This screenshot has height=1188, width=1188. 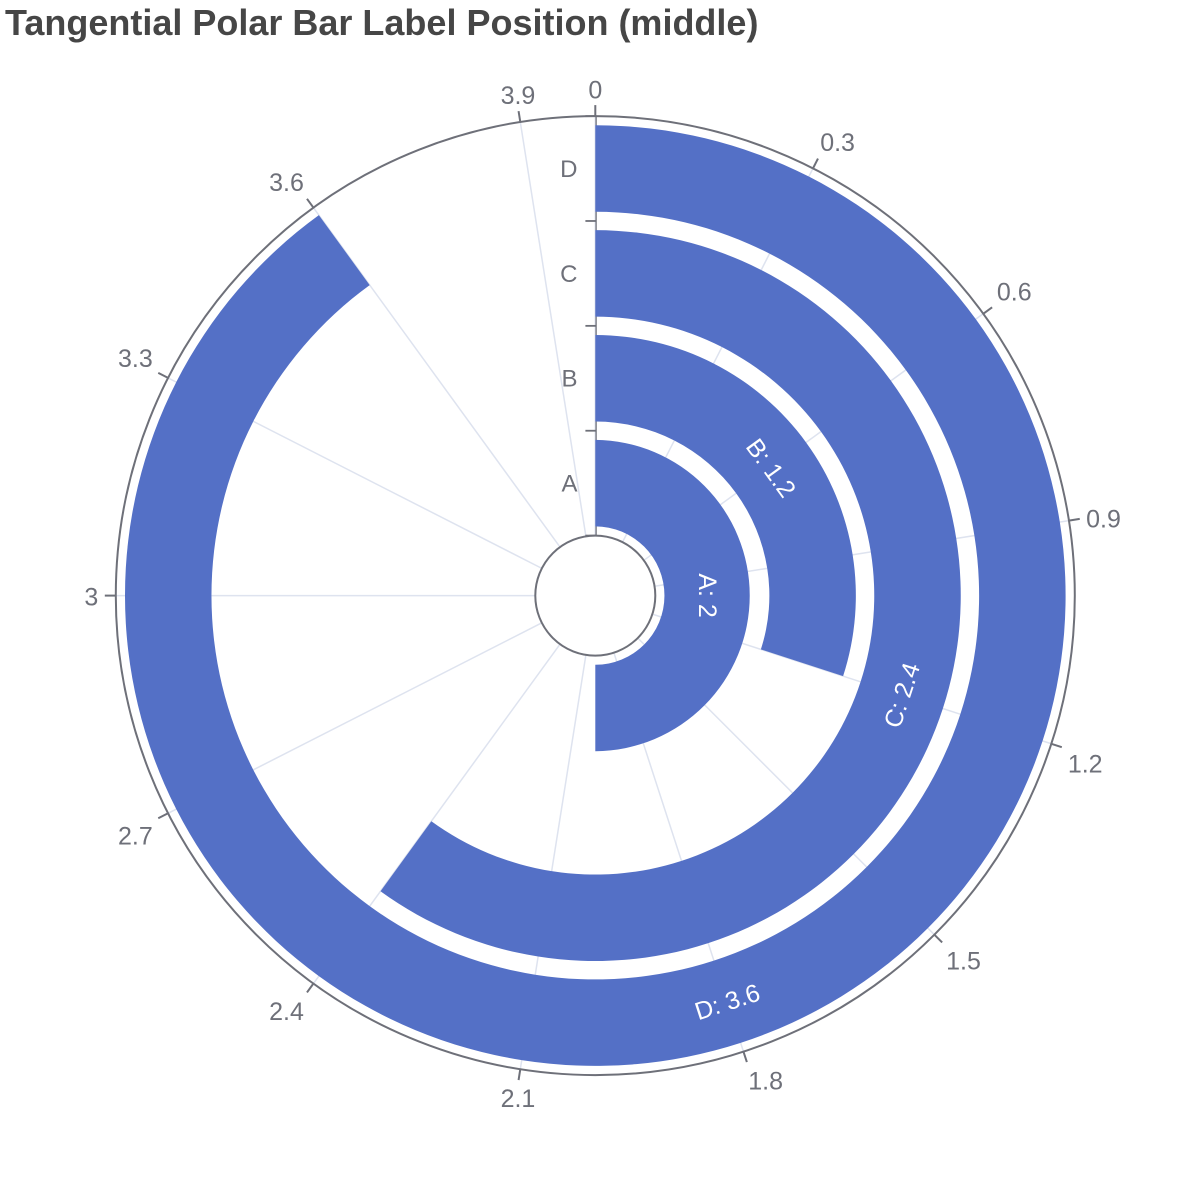 What do you see at coordinates (963, 962) in the screenshot?
I see `svg-text: 1.5` at bounding box center [963, 962].